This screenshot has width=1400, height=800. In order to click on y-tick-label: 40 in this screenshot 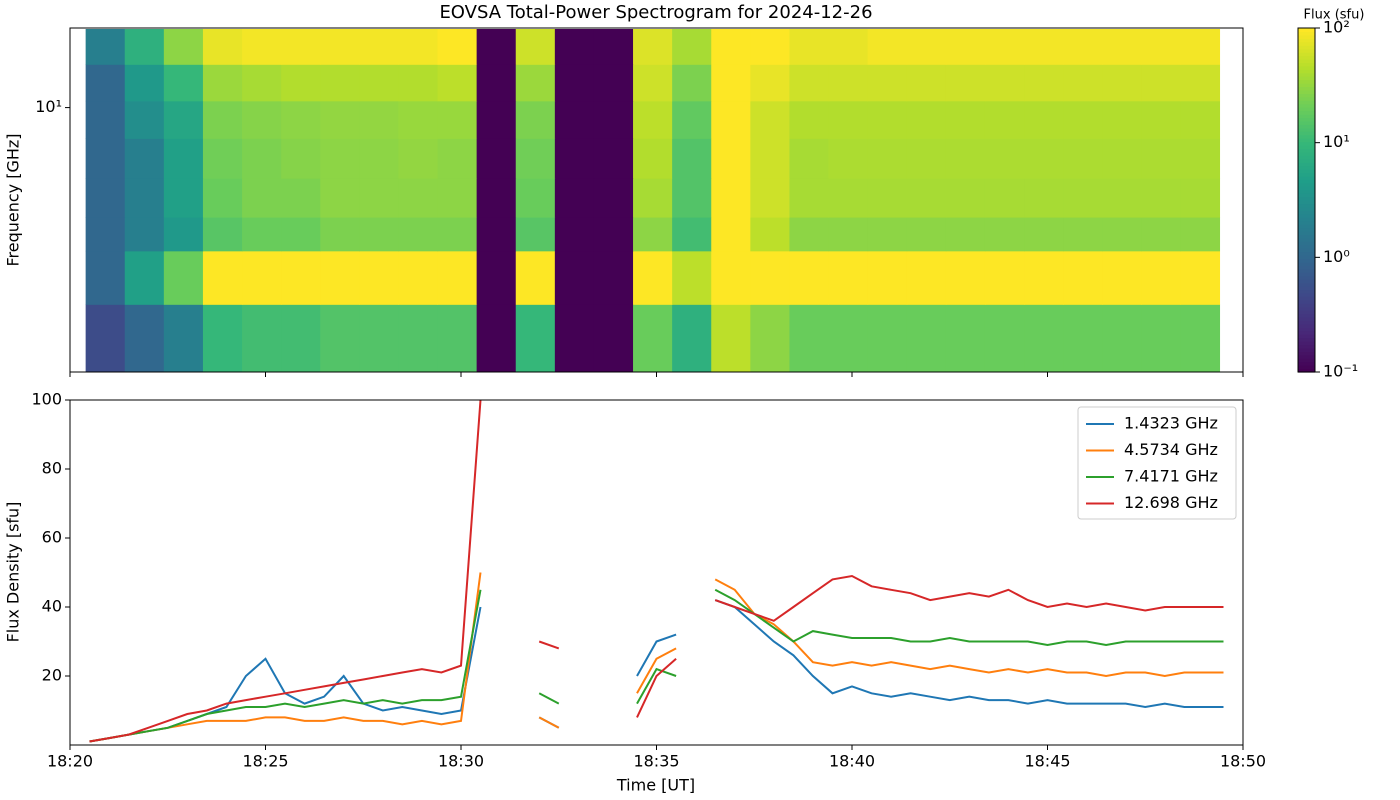, I will do `click(52, 606)`.